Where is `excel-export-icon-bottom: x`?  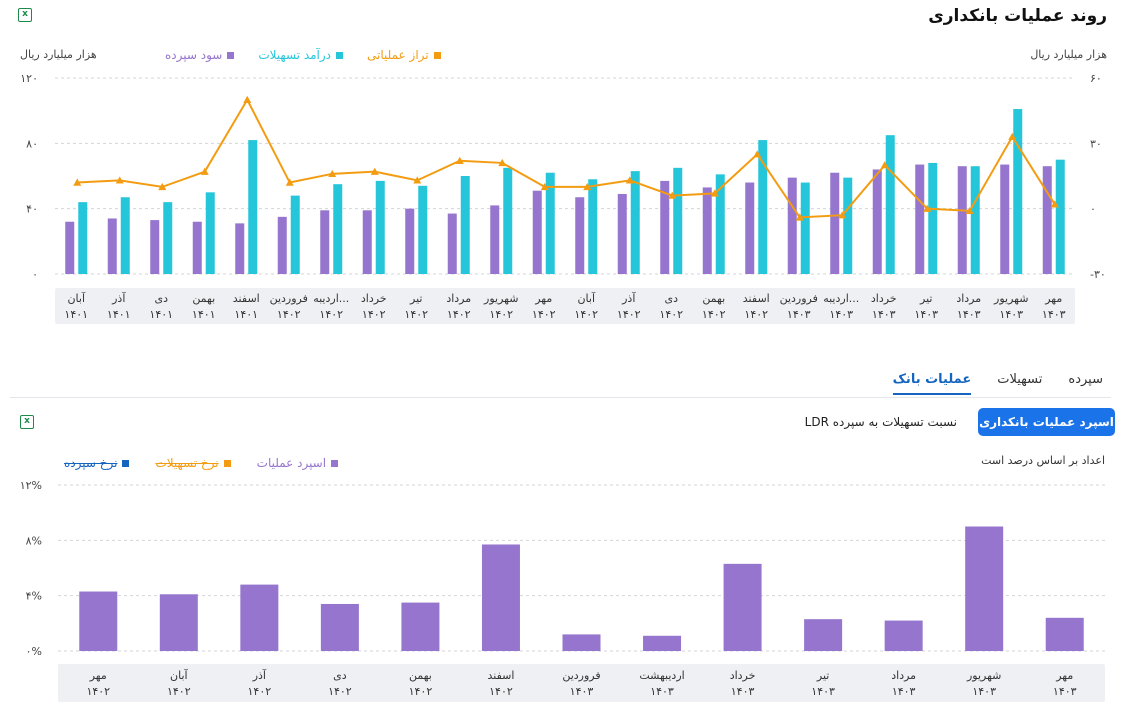 excel-export-icon-bottom: x is located at coordinates (27, 422).